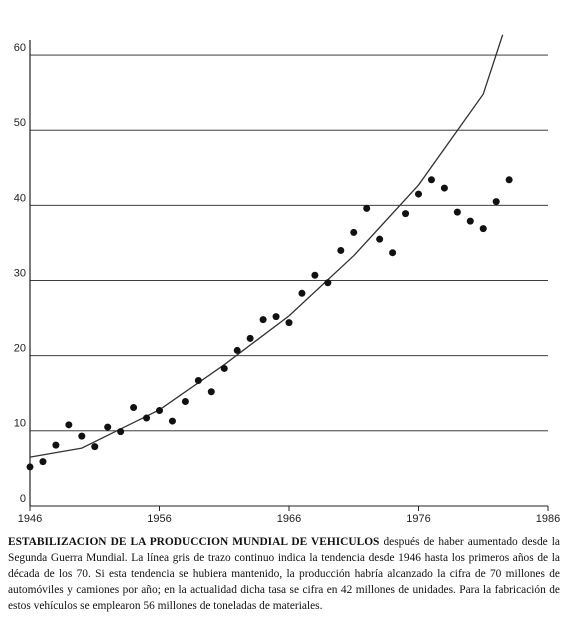 This screenshot has height=618, width=573. I want to click on y-tick-label: 50, so click(20, 123).